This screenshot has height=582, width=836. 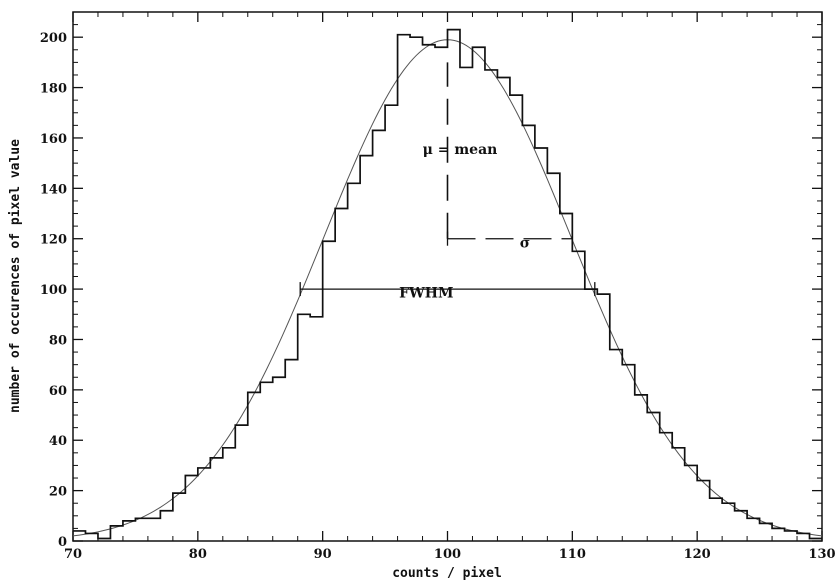 I want to click on x-axis-title: counts / pixel, so click(x=447, y=573).